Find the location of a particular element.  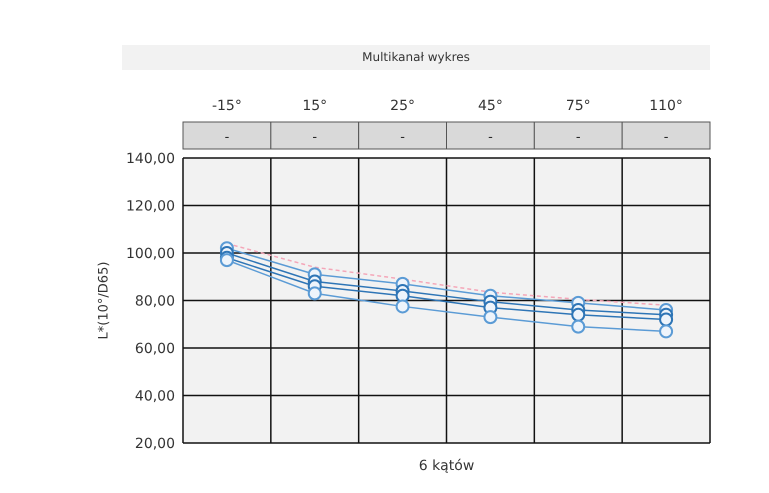

x-tick-label: 110° is located at coordinates (666, 106).